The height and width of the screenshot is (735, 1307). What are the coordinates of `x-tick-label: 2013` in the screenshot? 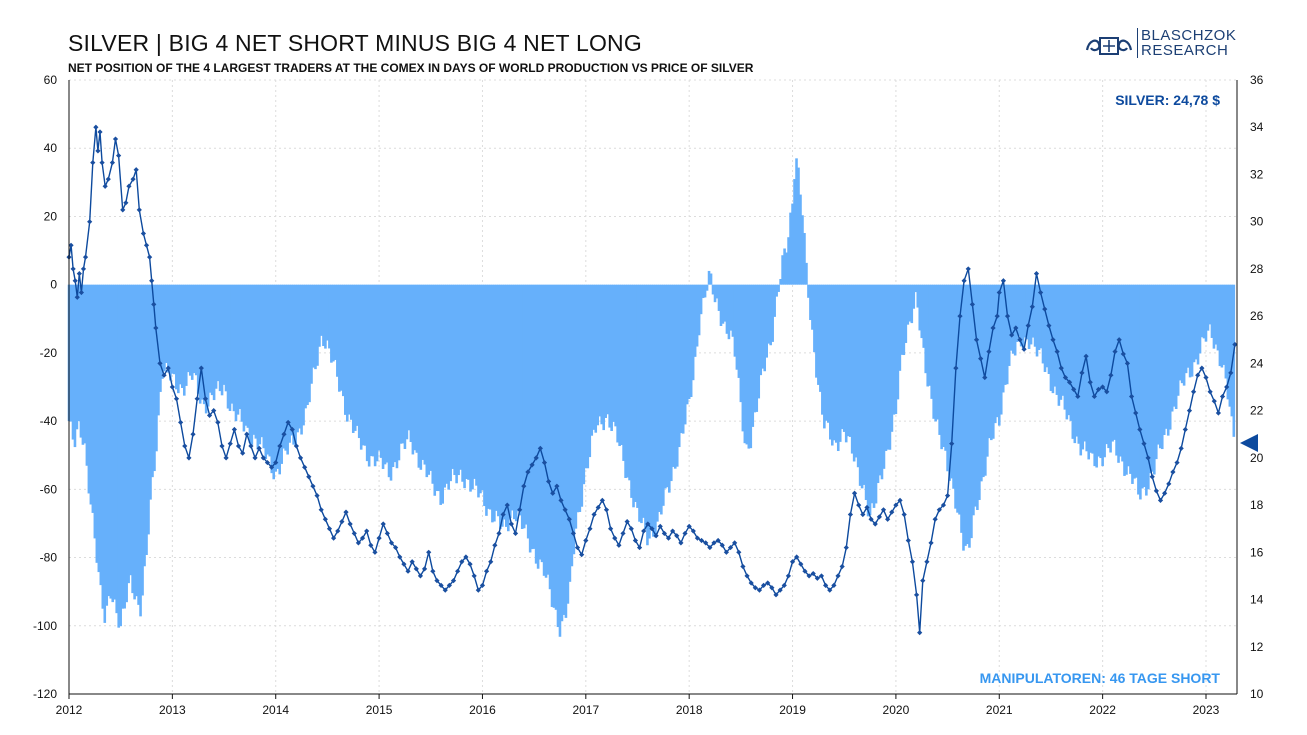 It's located at (172, 710).